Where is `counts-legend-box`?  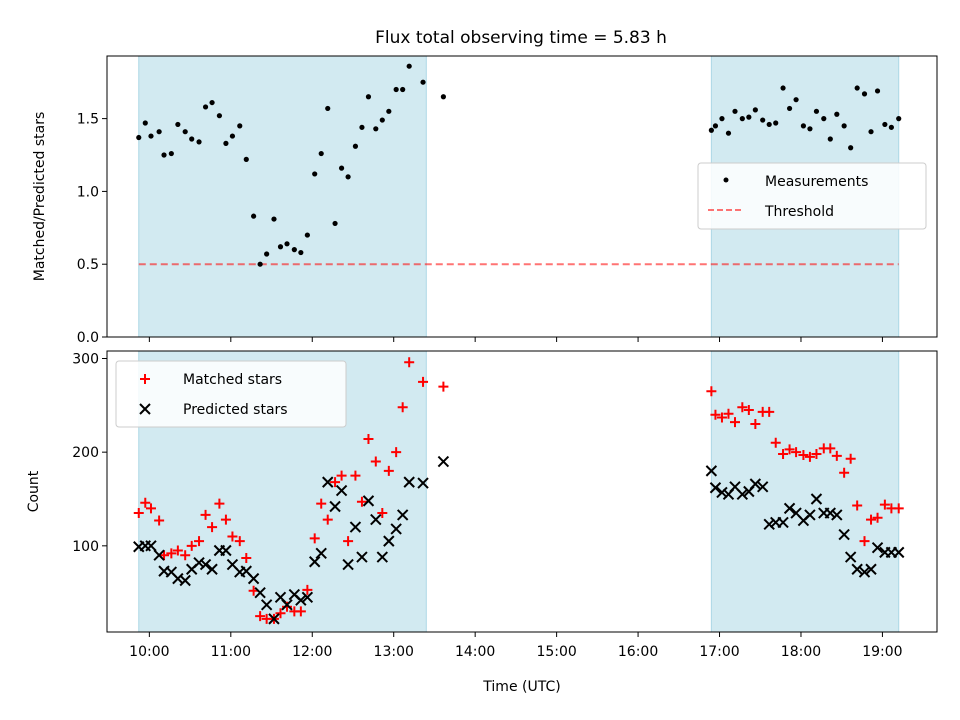 counts-legend-box is located at coordinates (231, 394).